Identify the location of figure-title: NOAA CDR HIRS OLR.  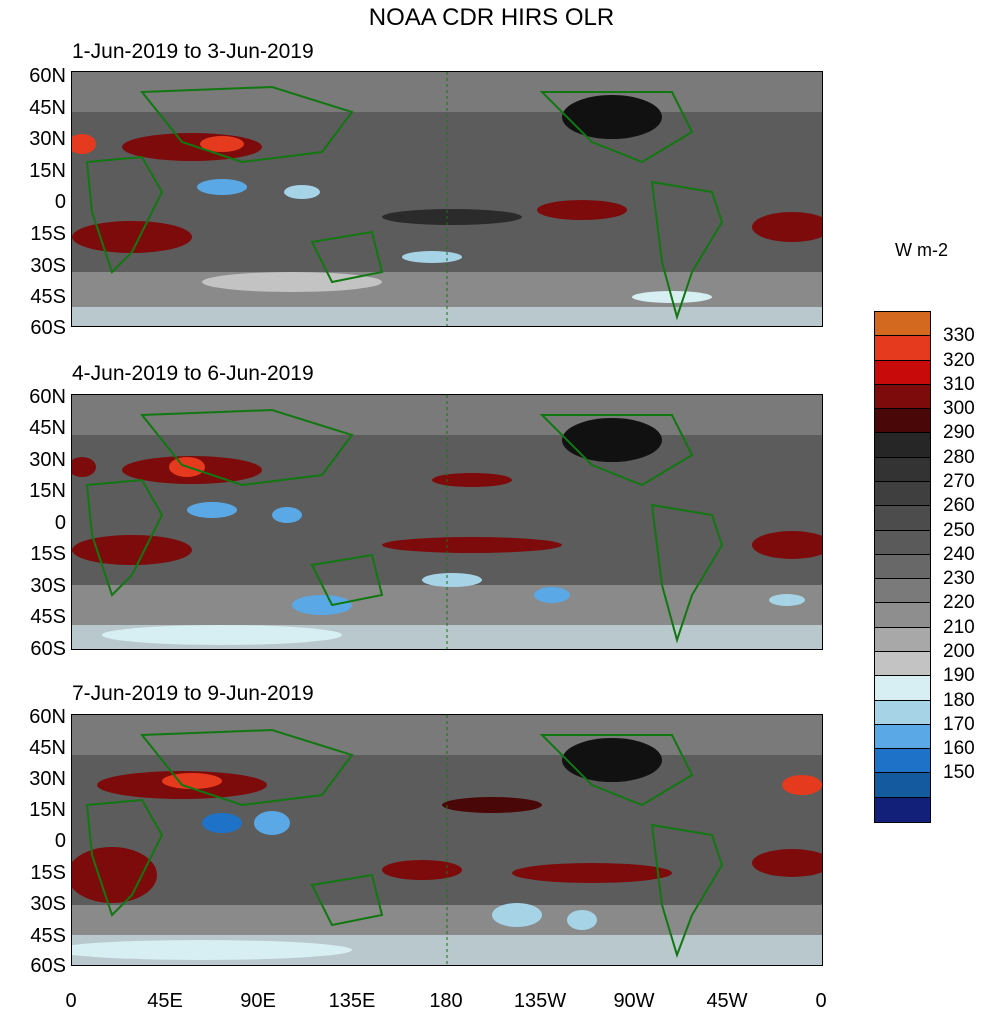
(491, 17).